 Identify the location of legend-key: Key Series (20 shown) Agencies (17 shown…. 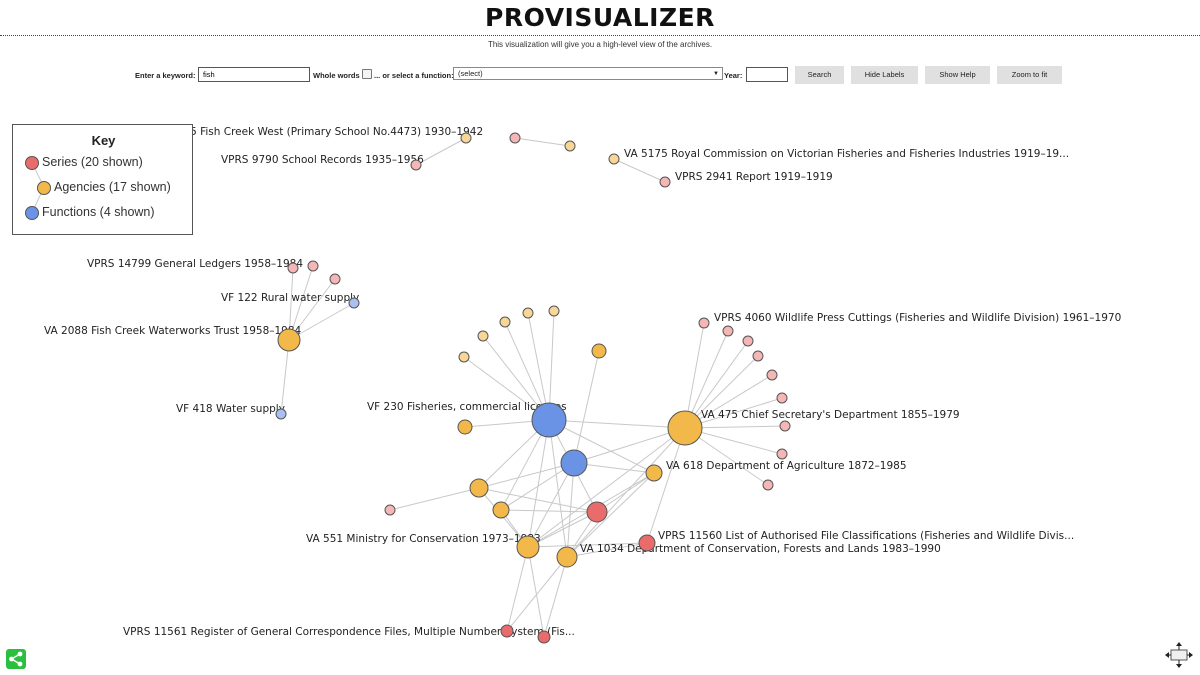
(102, 179).